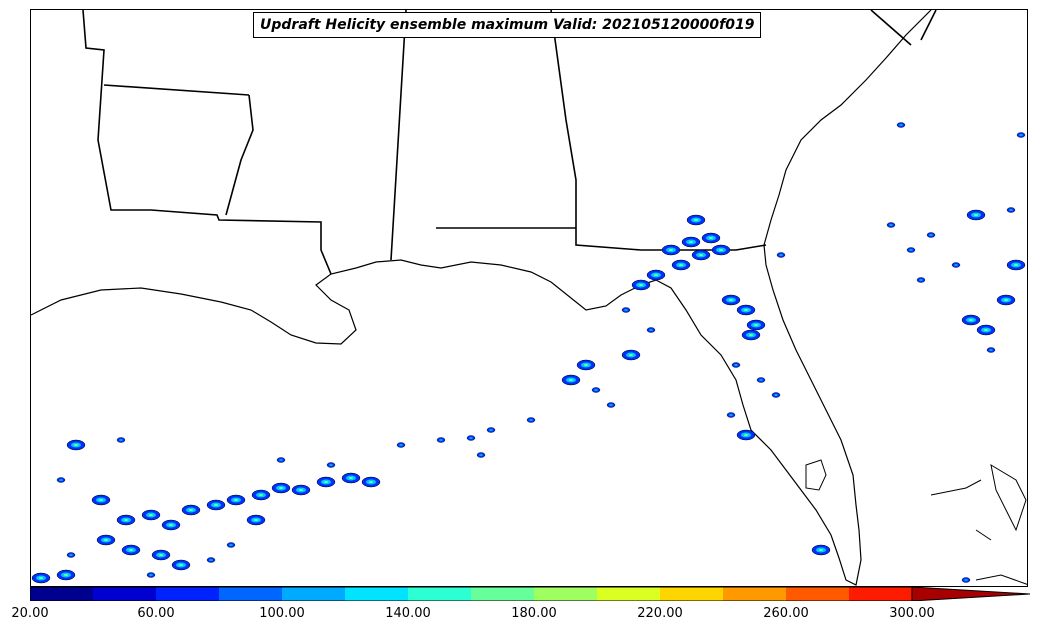 The image size is (1037, 633). I want to click on colorbar-tick-label: 260.00, so click(786, 613).